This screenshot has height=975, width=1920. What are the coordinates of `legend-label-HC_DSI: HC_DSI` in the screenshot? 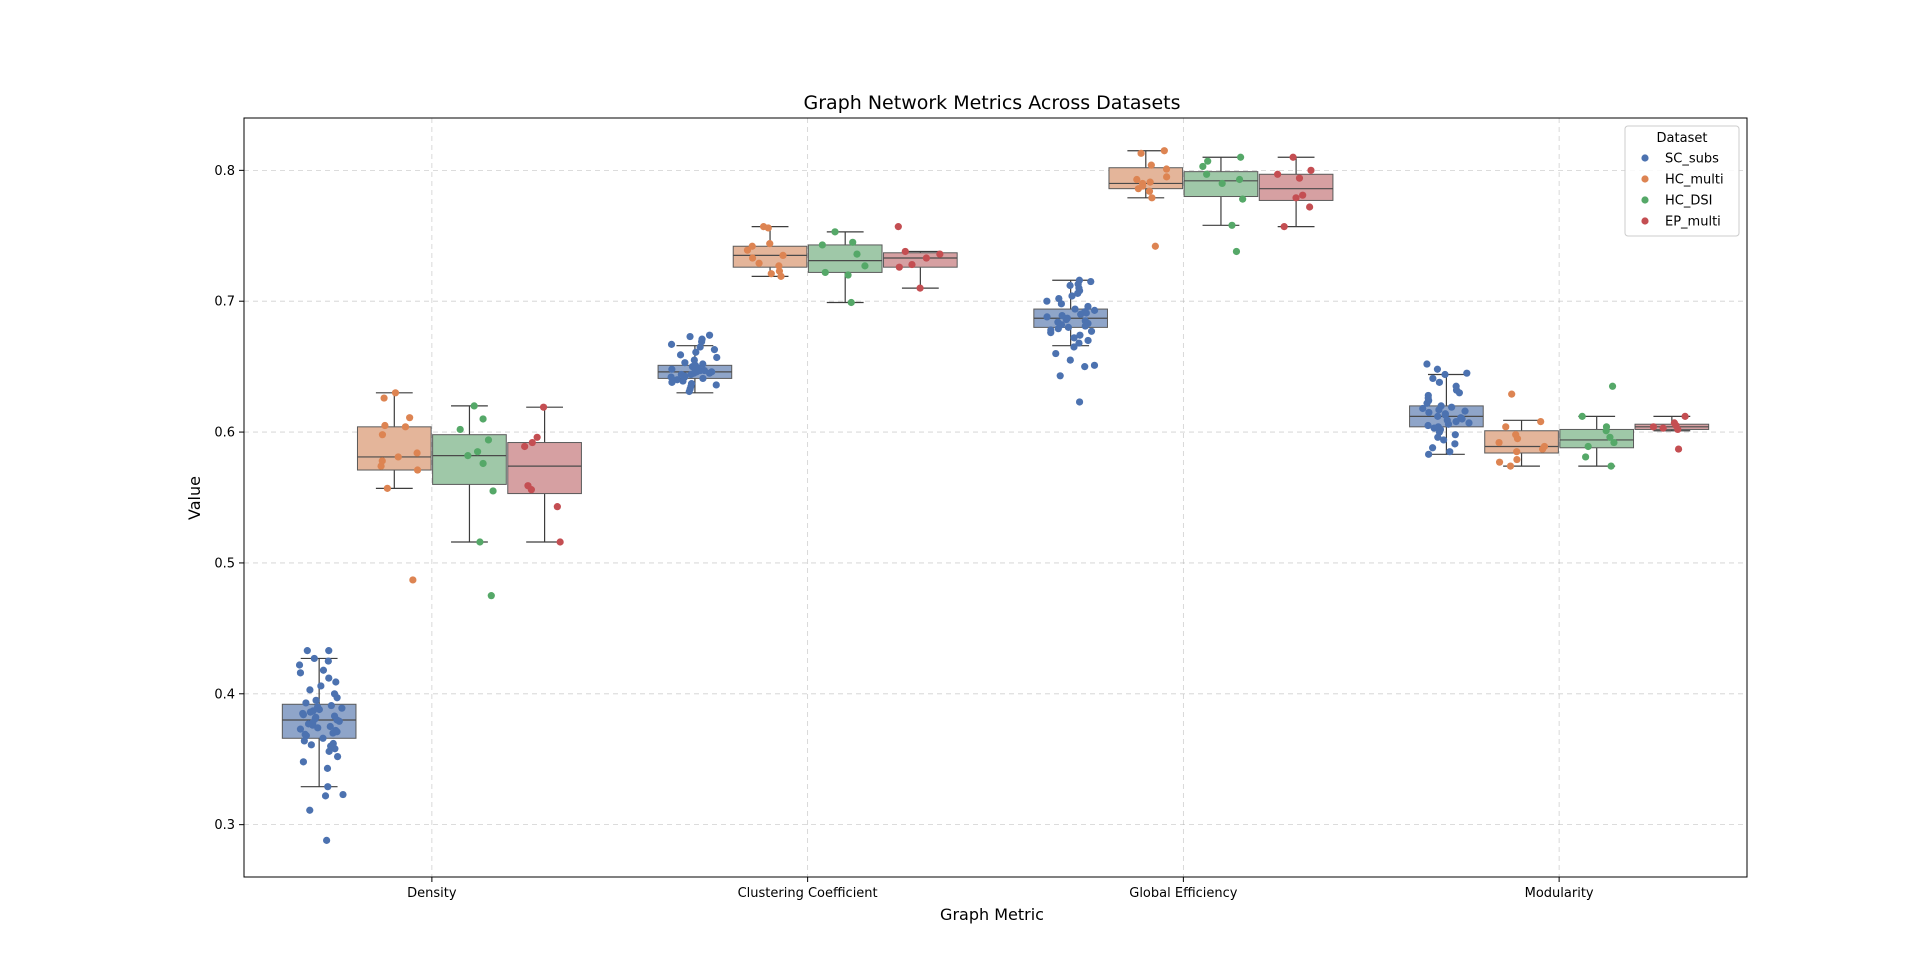 It's located at (1688, 201).